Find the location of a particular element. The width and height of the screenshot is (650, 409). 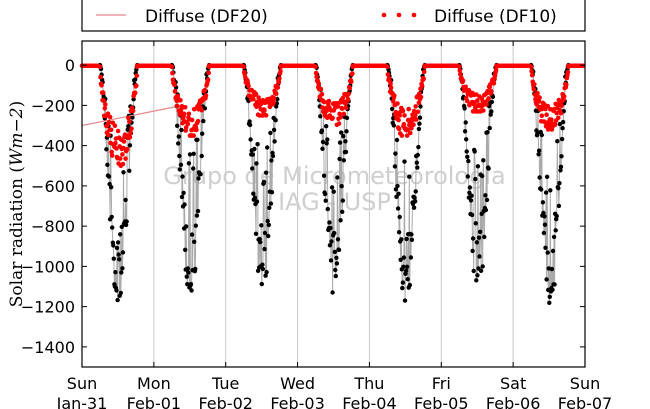

x-tick-label-date: Feb-03 is located at coordinates (297, 401).